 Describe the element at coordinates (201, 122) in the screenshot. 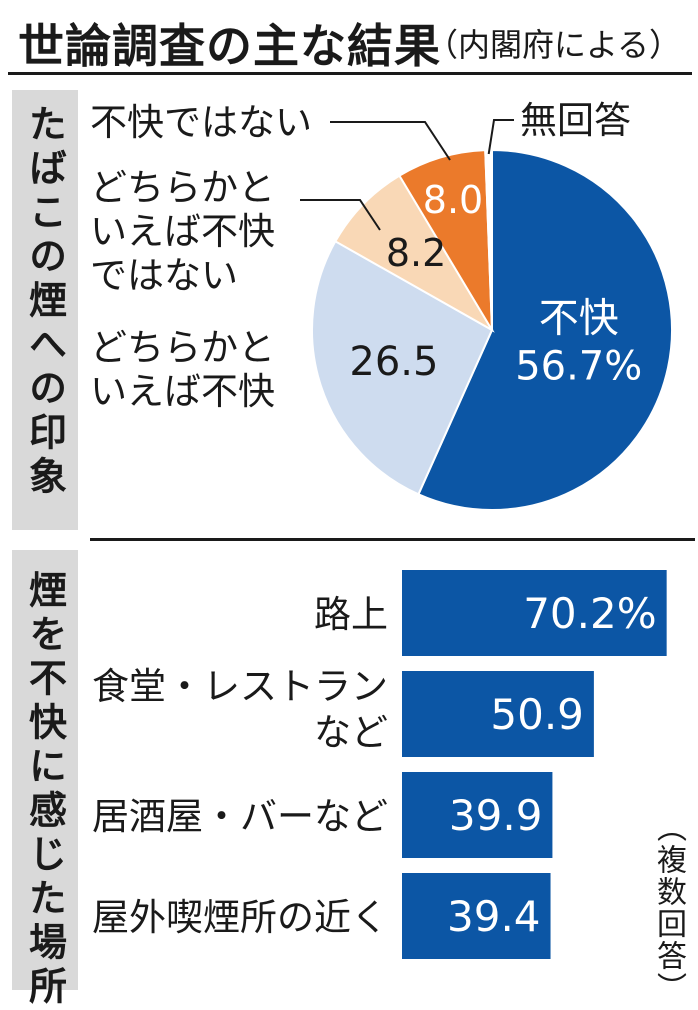

I see `pie-category-fukai-denai-line-0: 不快ではない` at that location.